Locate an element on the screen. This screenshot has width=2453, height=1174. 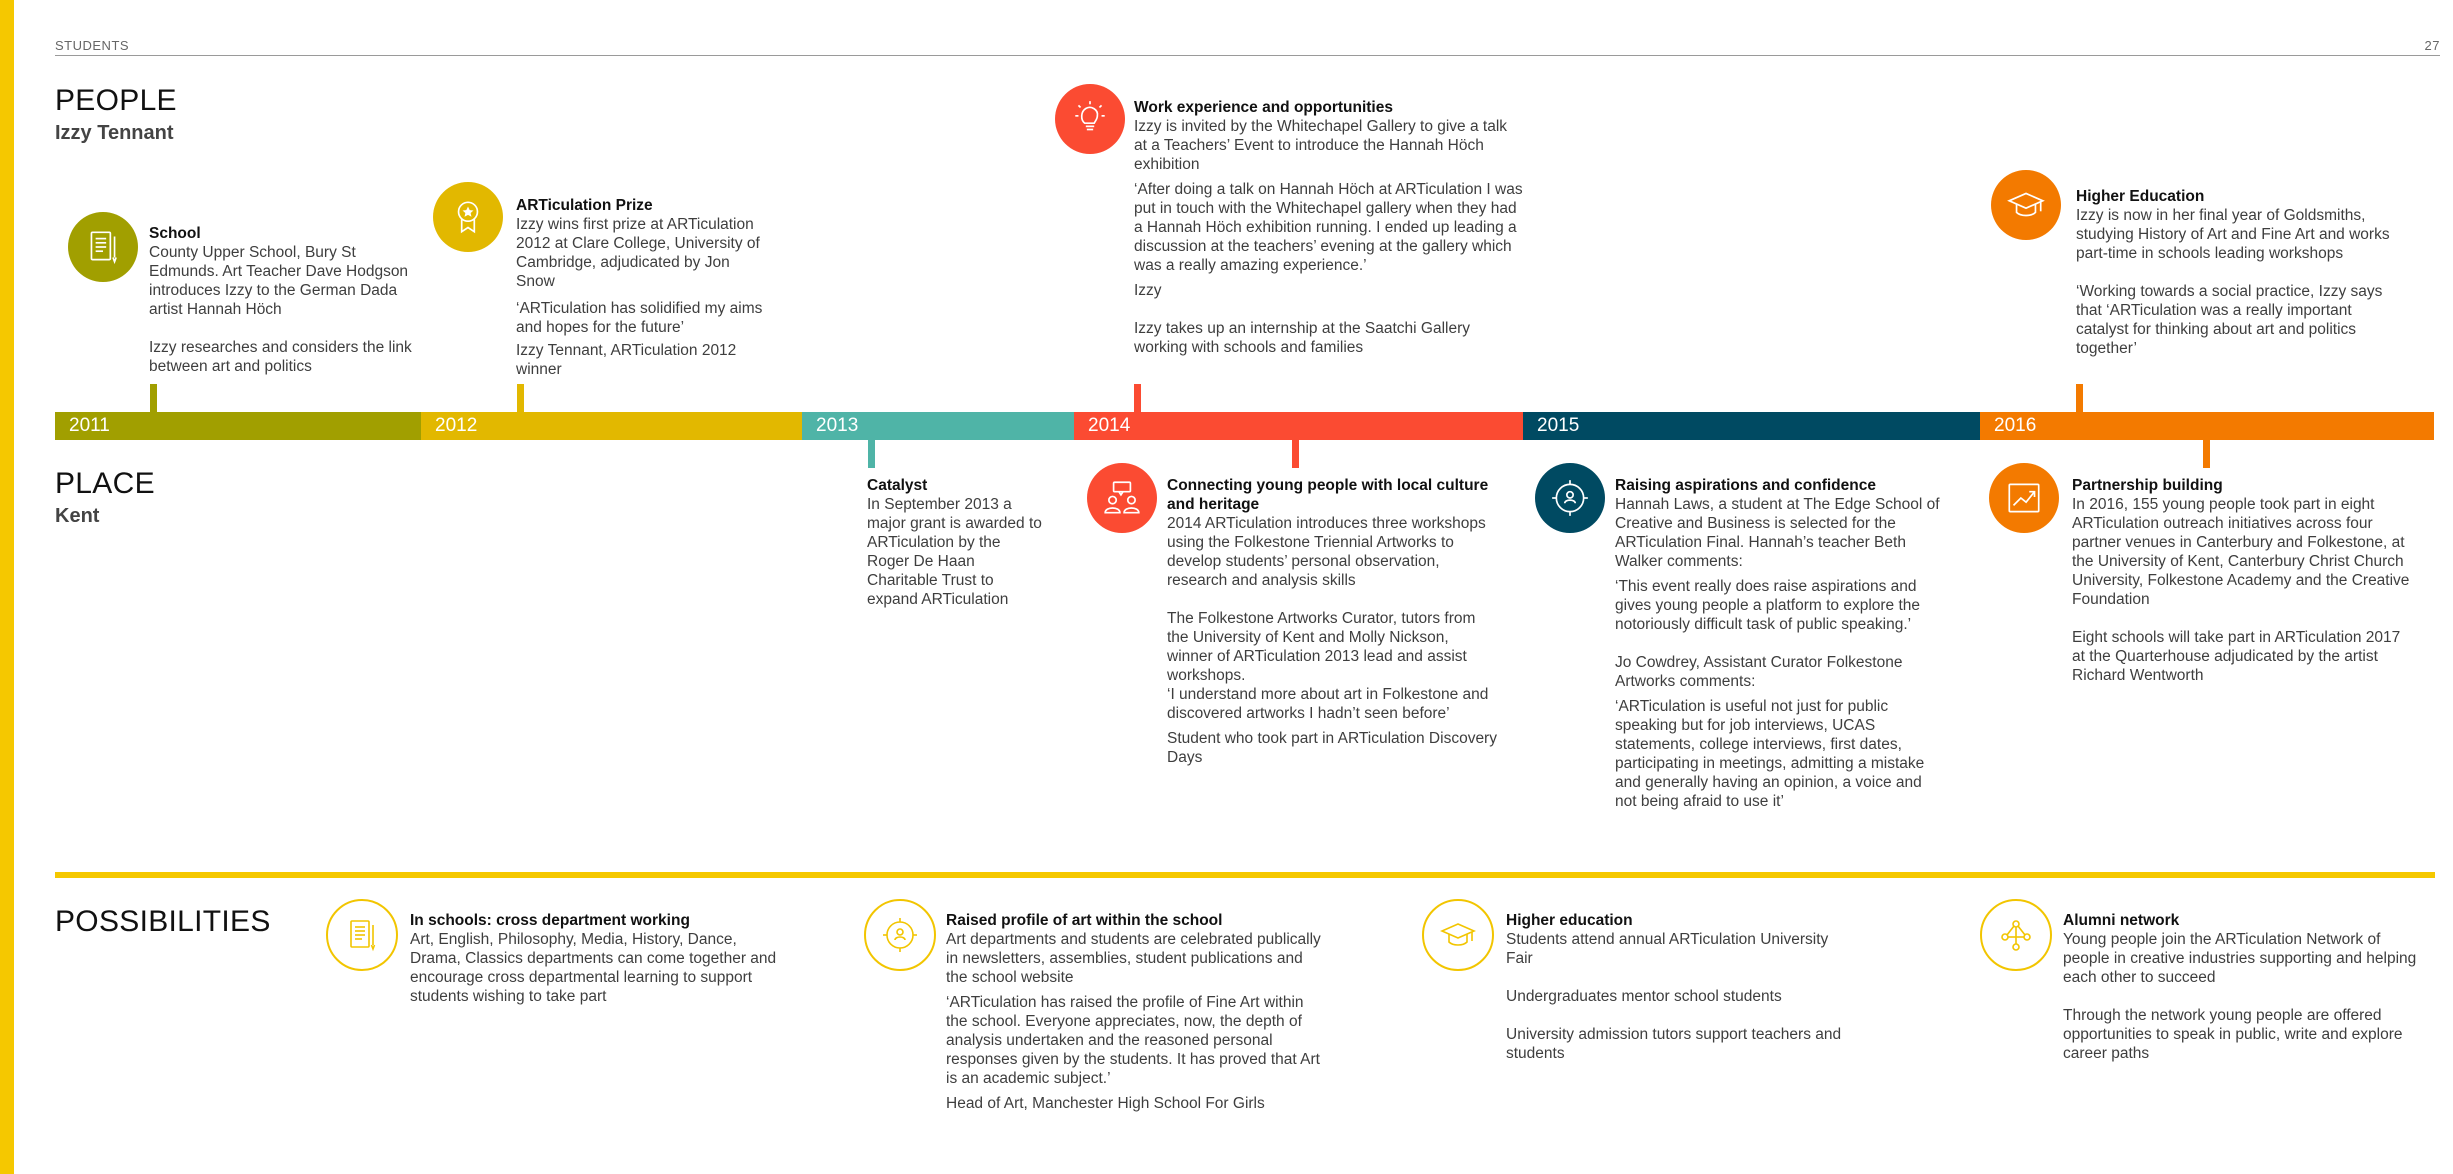
item-title: Raising aspirations and confidence is located at coordinates (1745, 485).